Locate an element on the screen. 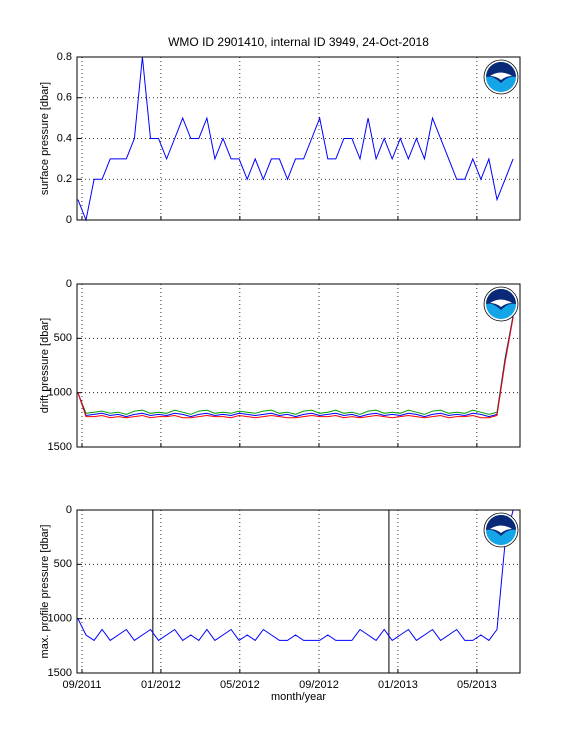 Image resolution: width=576 pixels, height=756 pixels. x-tick-label: 01/2012 is located at coordinates (161, 685).